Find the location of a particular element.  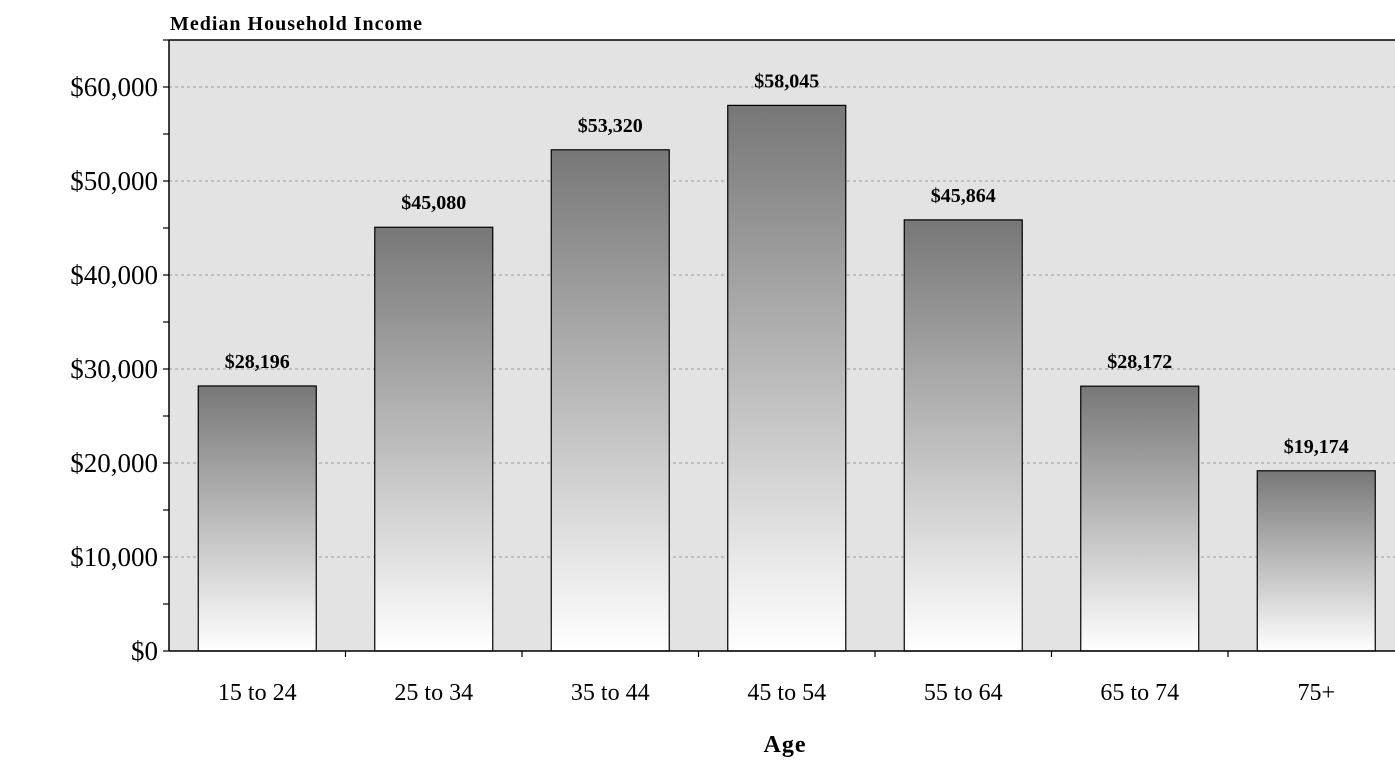

x-tick-label: 35 to 44 is located at coordinates (610, 693).